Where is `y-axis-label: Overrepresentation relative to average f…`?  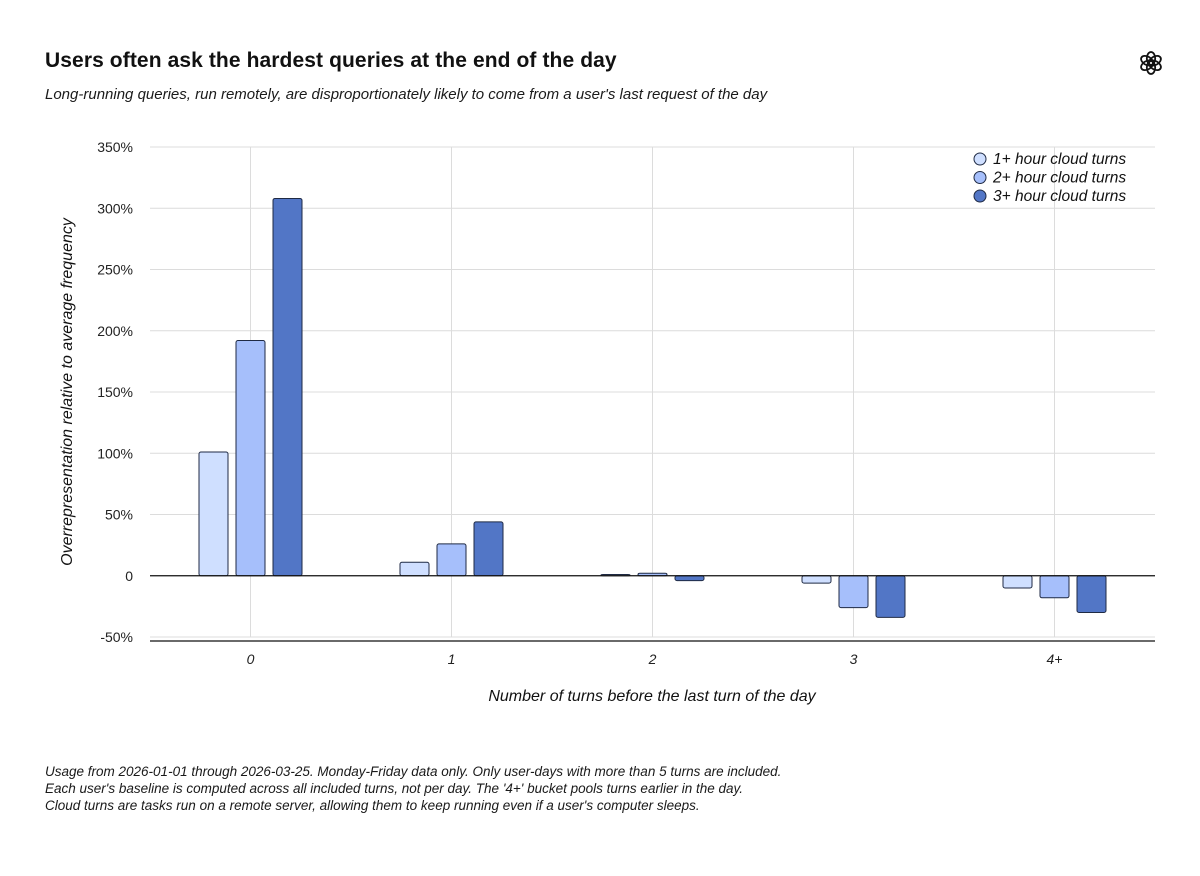
y-axis-label: Overrepresentation relative to average f… is located at coordinates (67, 391).